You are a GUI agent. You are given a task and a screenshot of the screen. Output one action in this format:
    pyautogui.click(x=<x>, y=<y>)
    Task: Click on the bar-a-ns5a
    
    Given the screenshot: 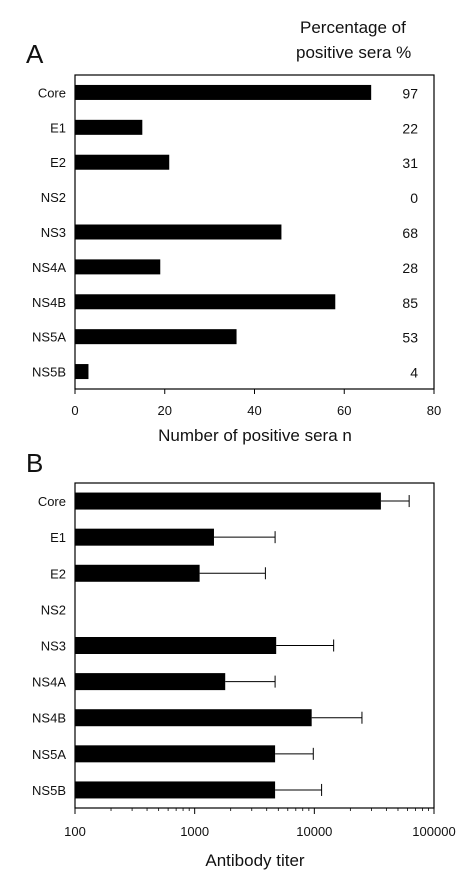 What is the action you would take?
    pyautogui.click(x=156, y=337)
    